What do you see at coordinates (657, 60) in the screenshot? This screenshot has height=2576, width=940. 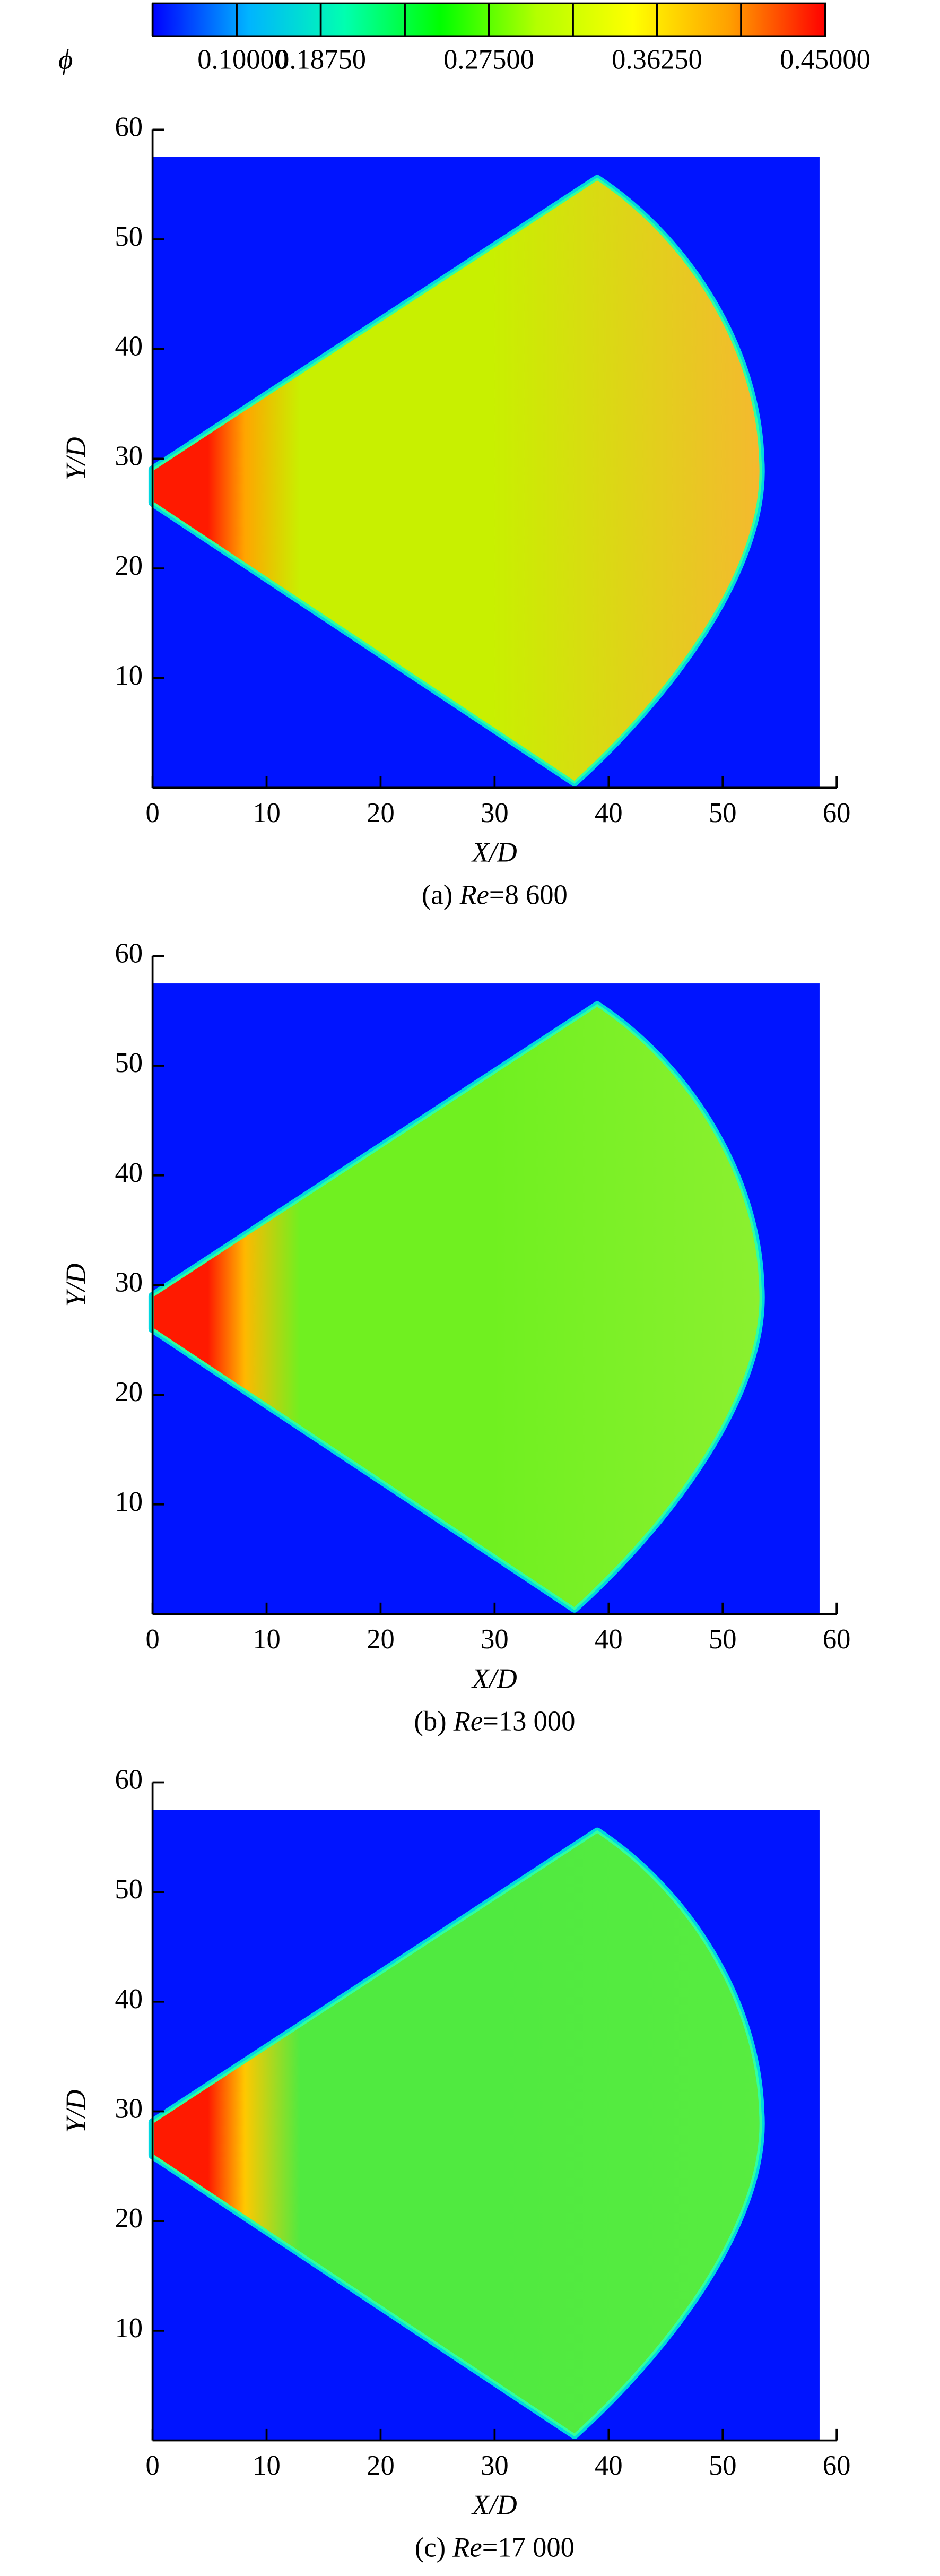 I see `colorbar-tick-label: 0.36250` at bounding box center [657, 60].